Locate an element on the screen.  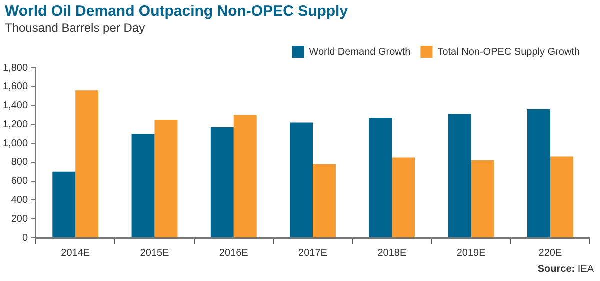
y-tick-label: 1,400 is located at coordinates (15, 106).